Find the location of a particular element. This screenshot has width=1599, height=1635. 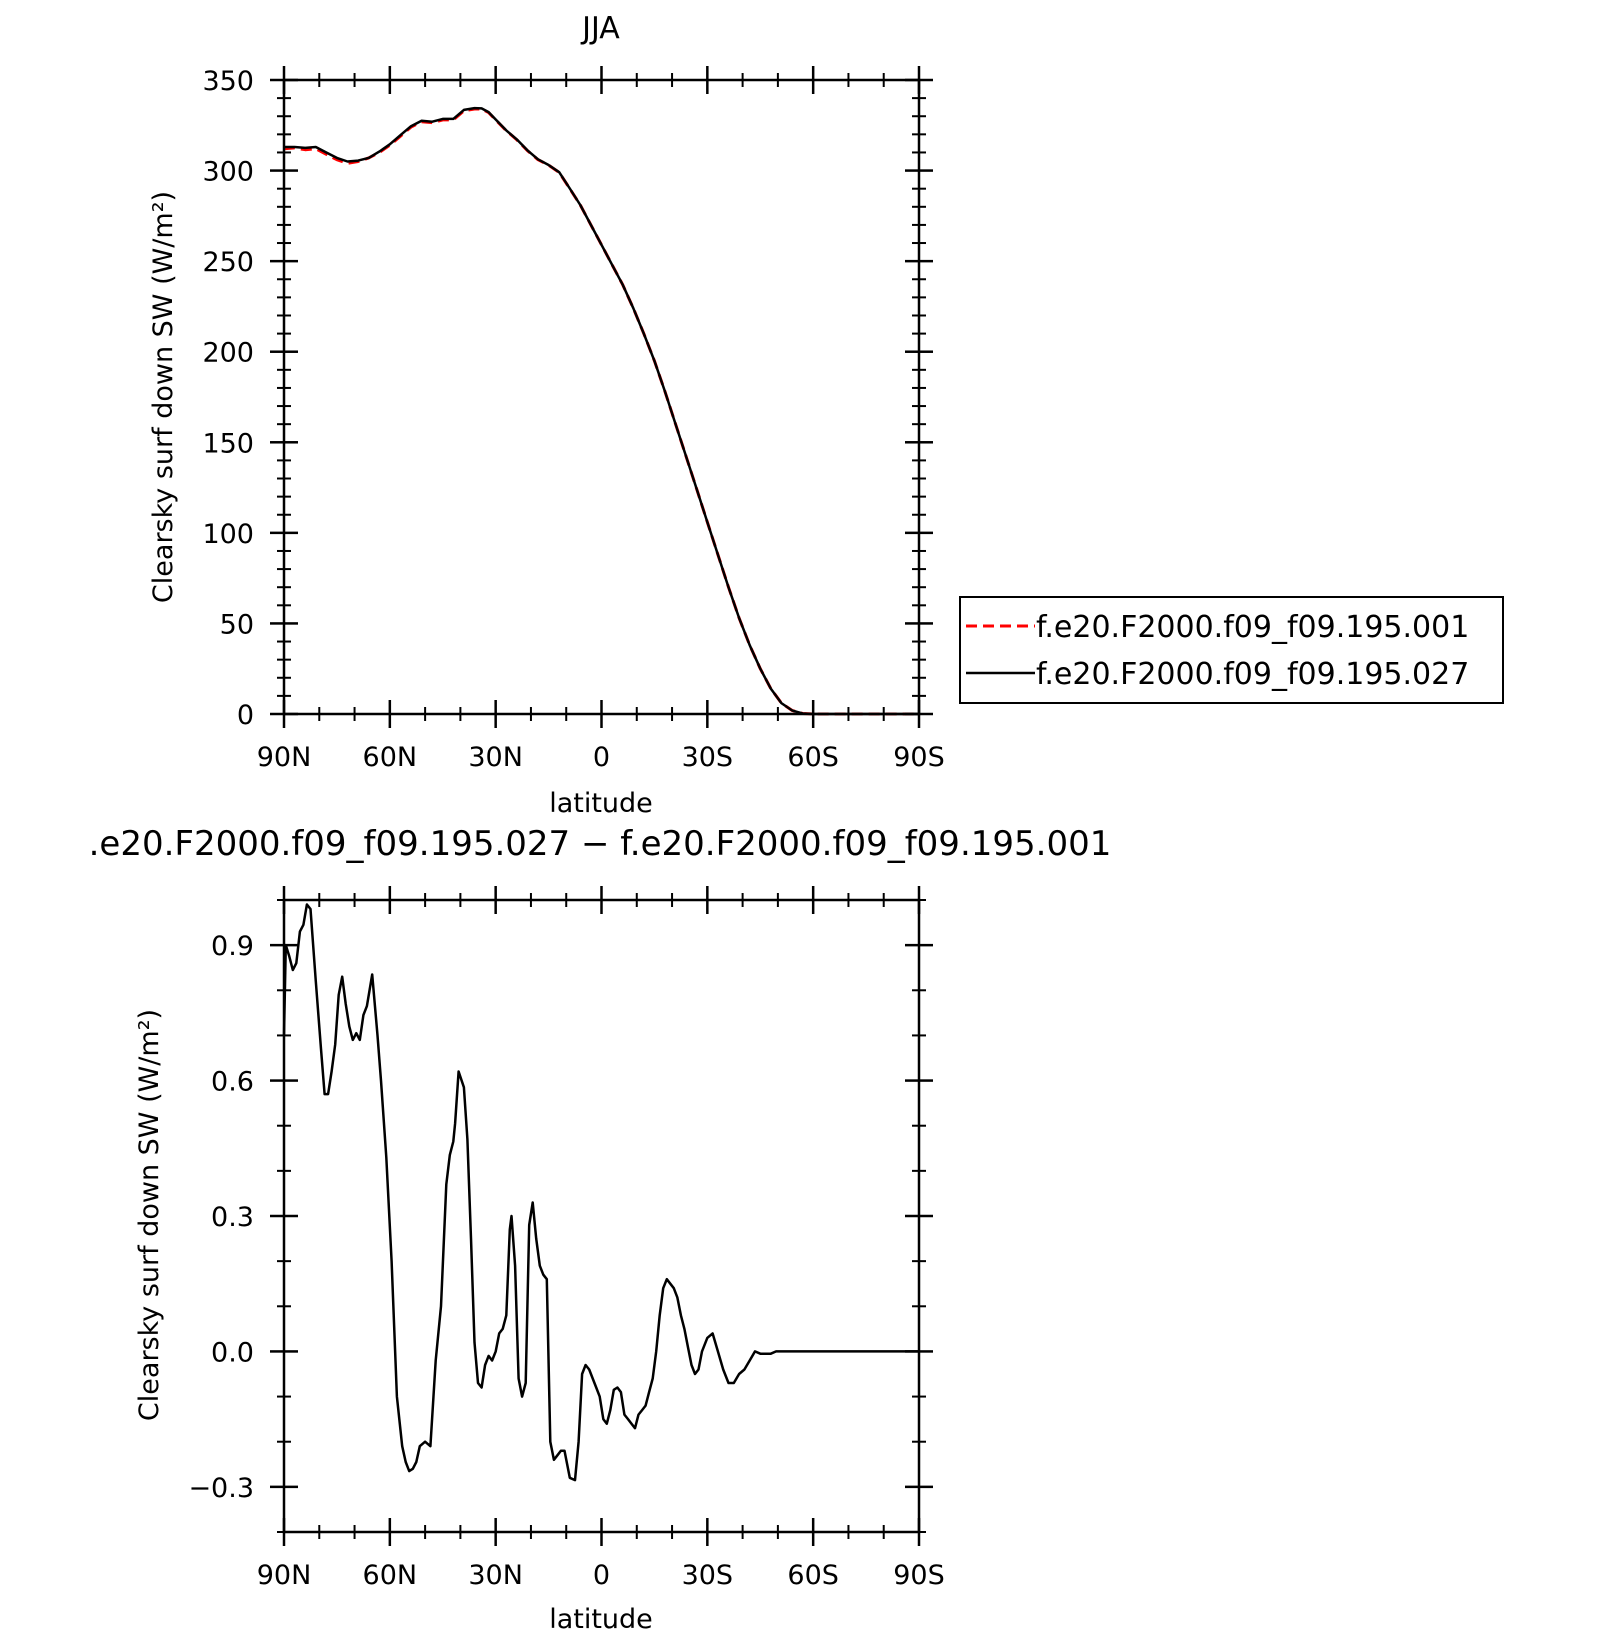

top-plot-x-tick-label: 60N is located at coordinates (390, 757).